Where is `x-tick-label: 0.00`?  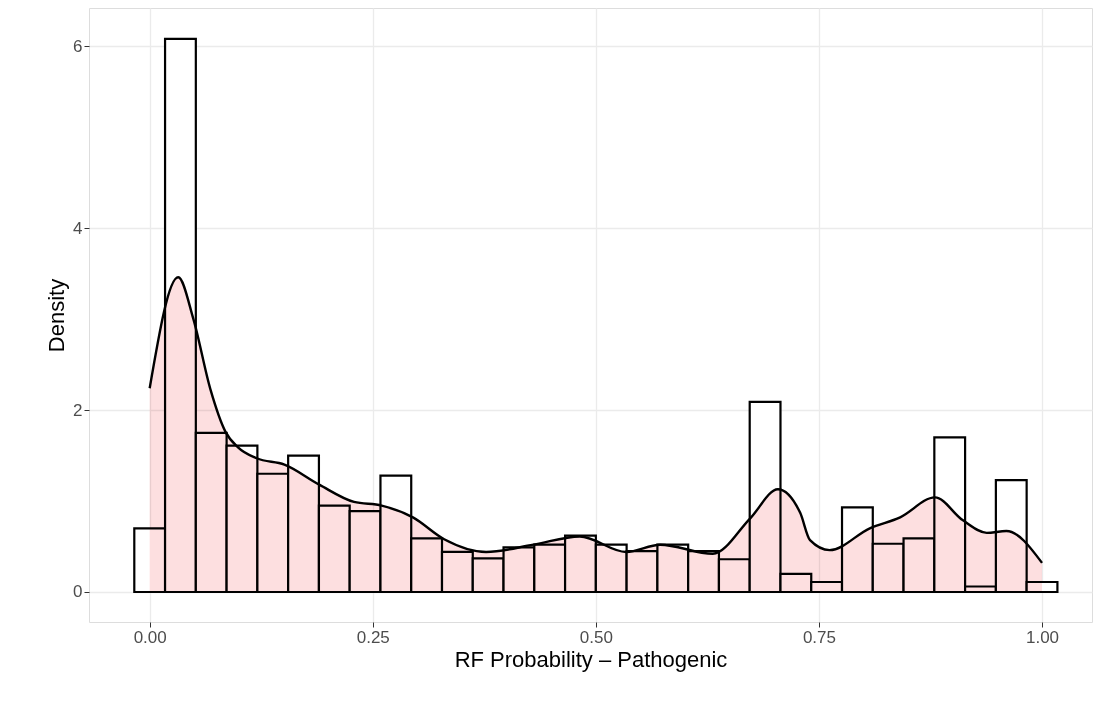
x-tick-label: 0.00 is located at coordinates (150, 637).